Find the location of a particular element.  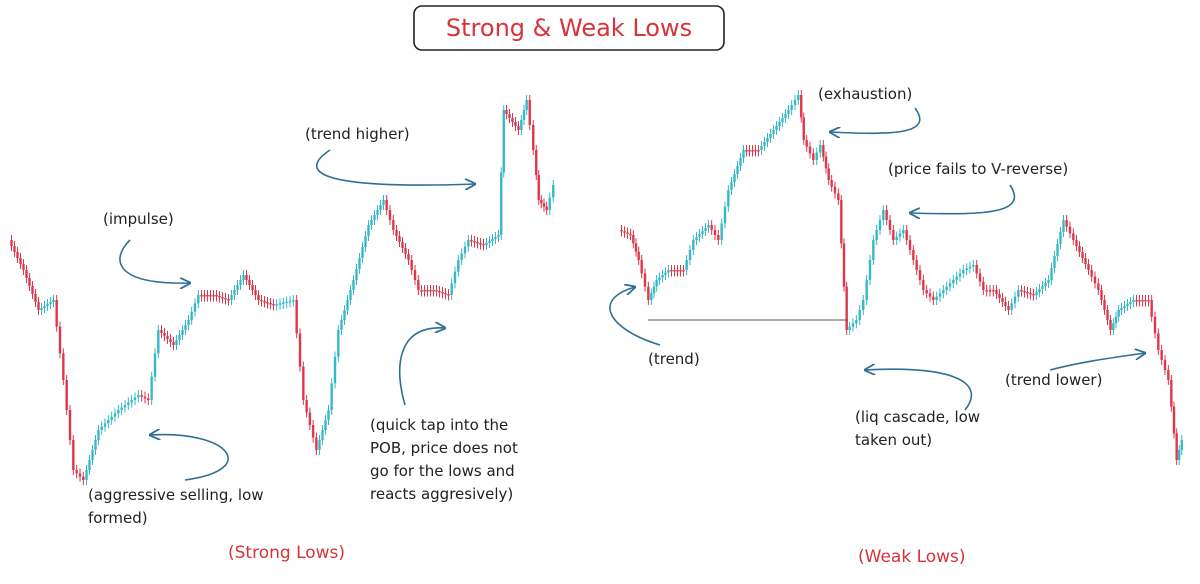

section-label: (Weak Lows) is located at coordinates (912, 557).